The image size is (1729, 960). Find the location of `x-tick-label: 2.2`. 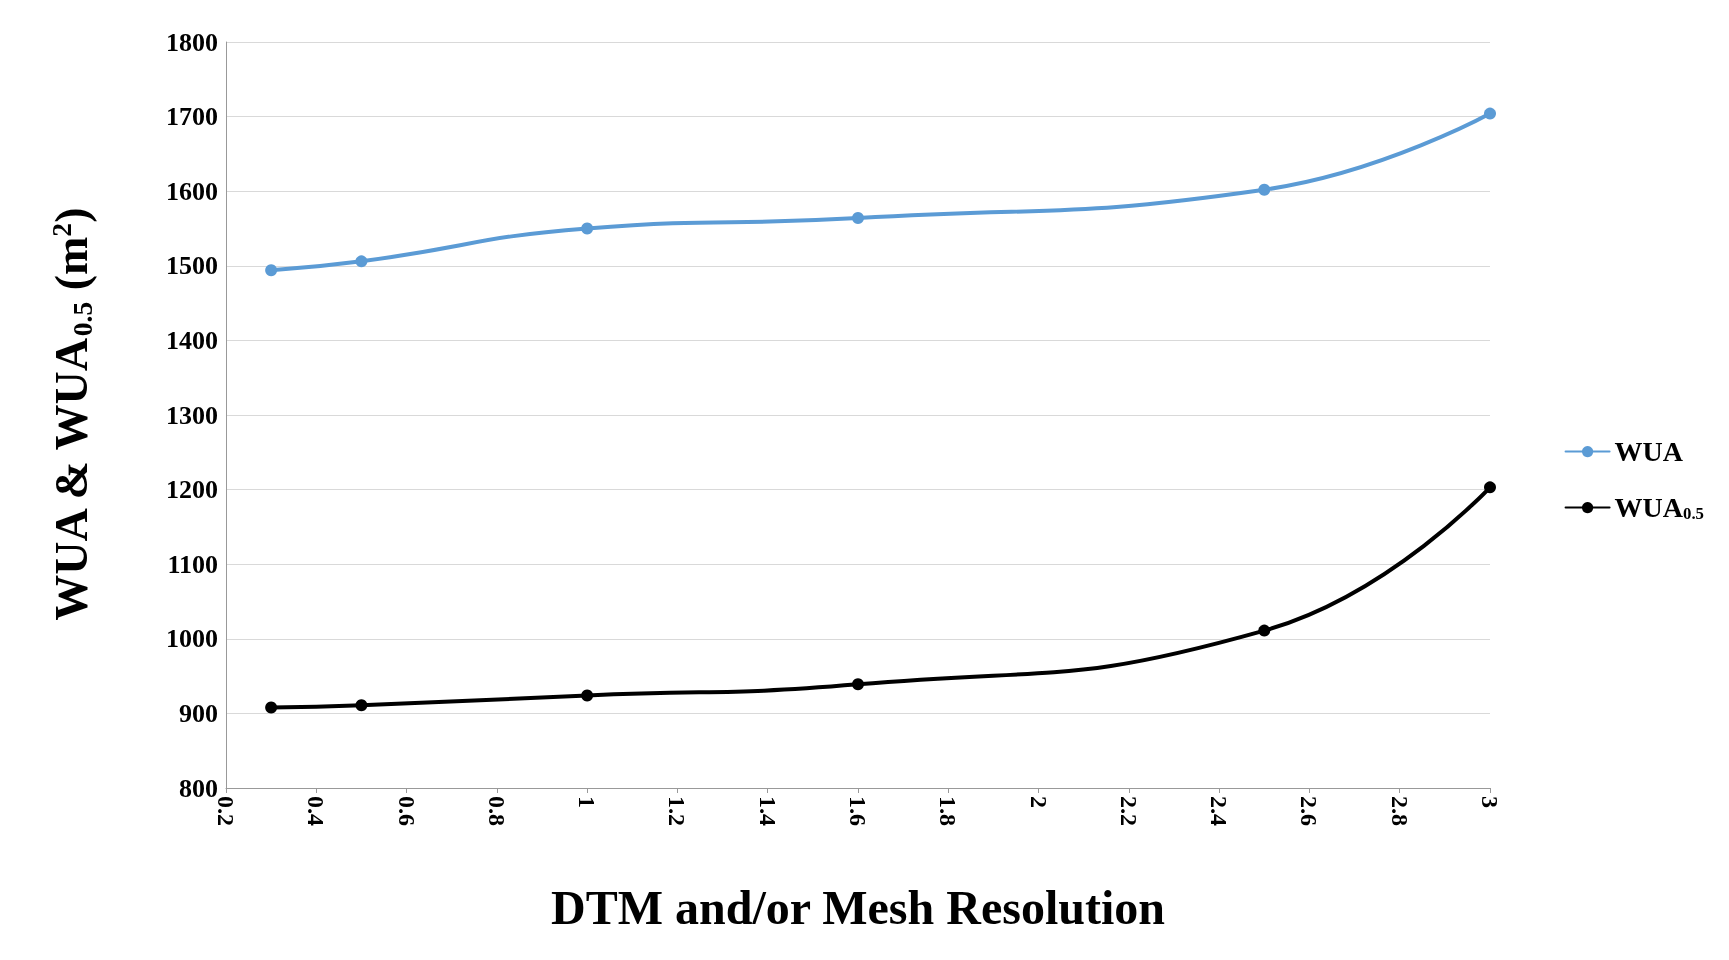

x-tick-label: 2.2 is located at coordinates (1128, 811).